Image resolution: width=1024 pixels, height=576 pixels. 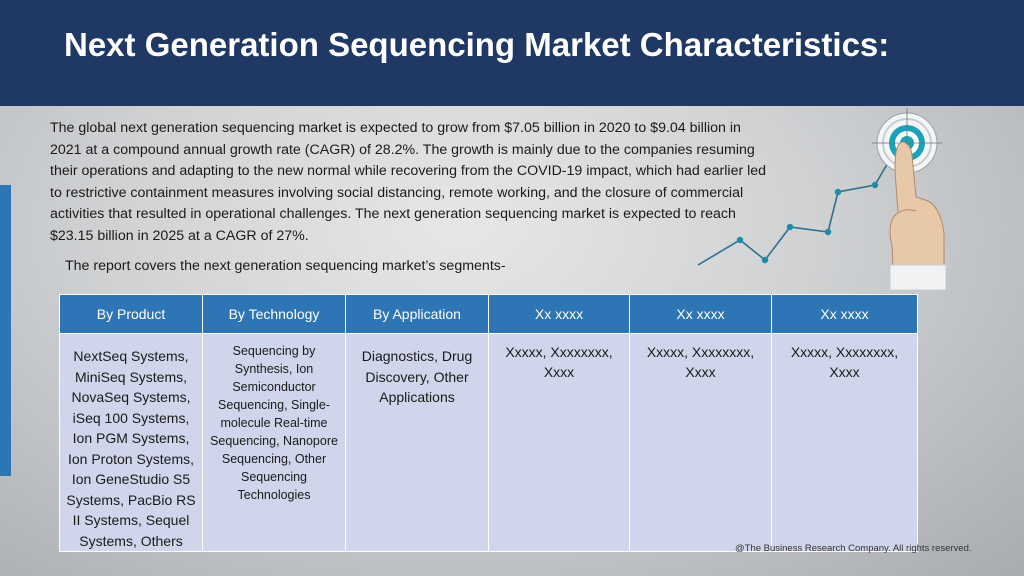 I want to click on pointing-hand-icon, so click(x=918, y=216).